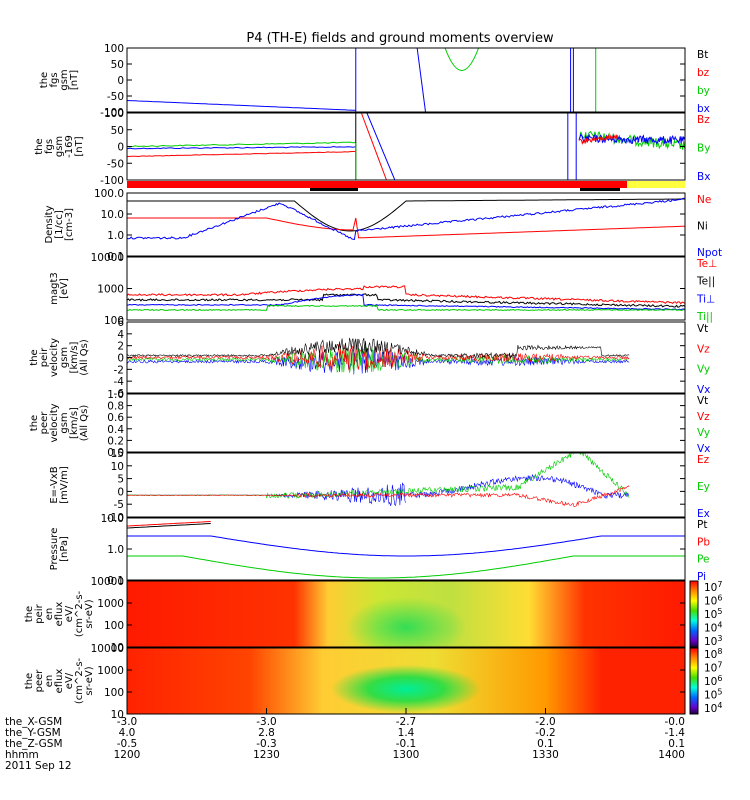 The image size is (750, 800). I want to click on legend-Bt: Bt, so click(702, 55).